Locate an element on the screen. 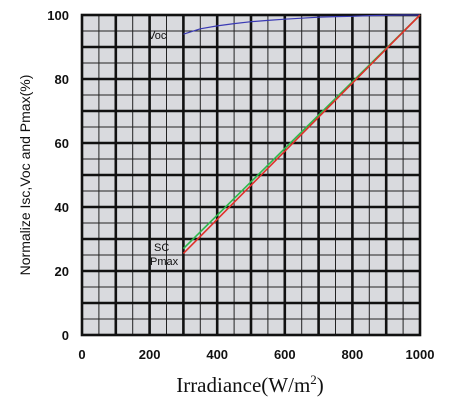 This screenshot has height=403, width=453. y-tick-label: 0 is located at coordinates (65, 335).